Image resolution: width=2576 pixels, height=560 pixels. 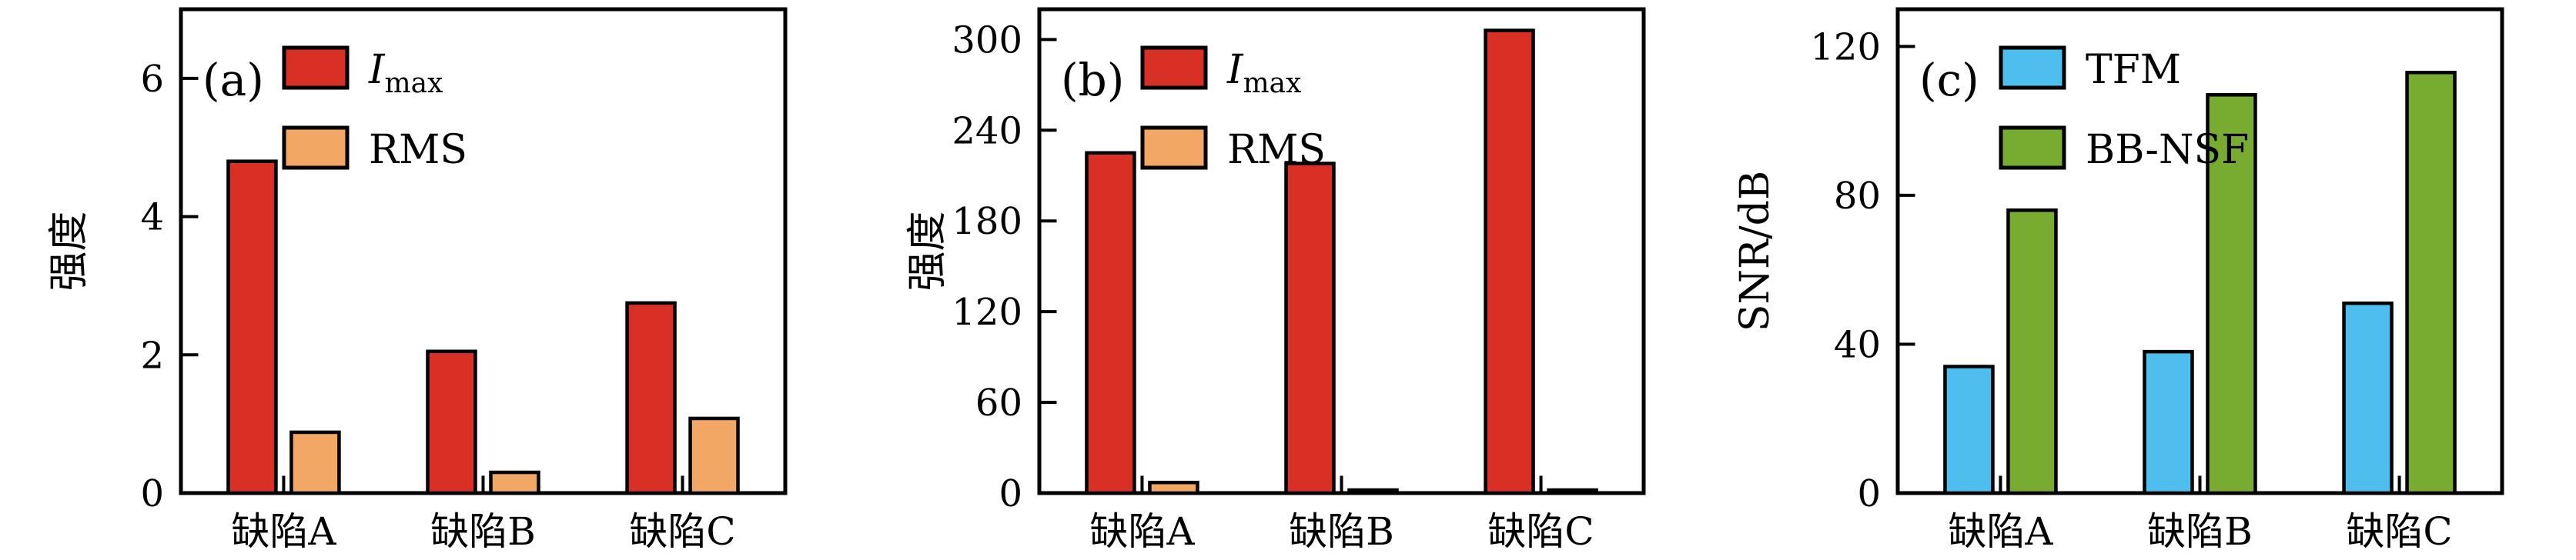 I want to click on y-tick-label: 2, so click(x=152, y=356).